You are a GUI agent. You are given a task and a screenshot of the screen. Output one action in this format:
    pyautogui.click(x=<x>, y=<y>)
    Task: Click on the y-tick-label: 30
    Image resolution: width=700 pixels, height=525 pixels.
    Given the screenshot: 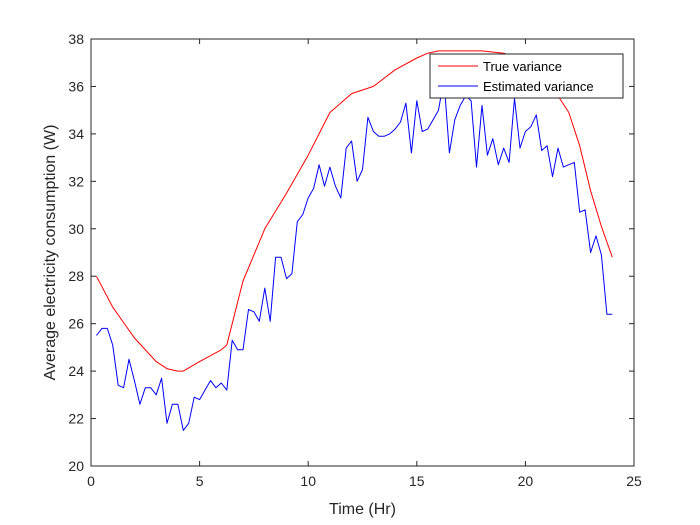 What is the action you would take?
    pyautogui.click(x=76, y=229)
    